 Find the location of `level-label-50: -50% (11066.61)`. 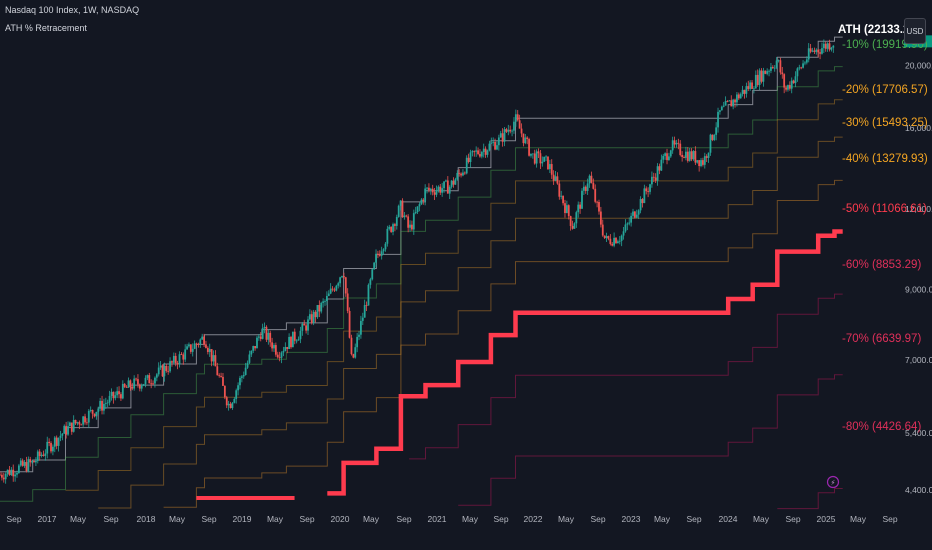

level-label-50: -50% (11066.61) is located at coordinates (884, 209).